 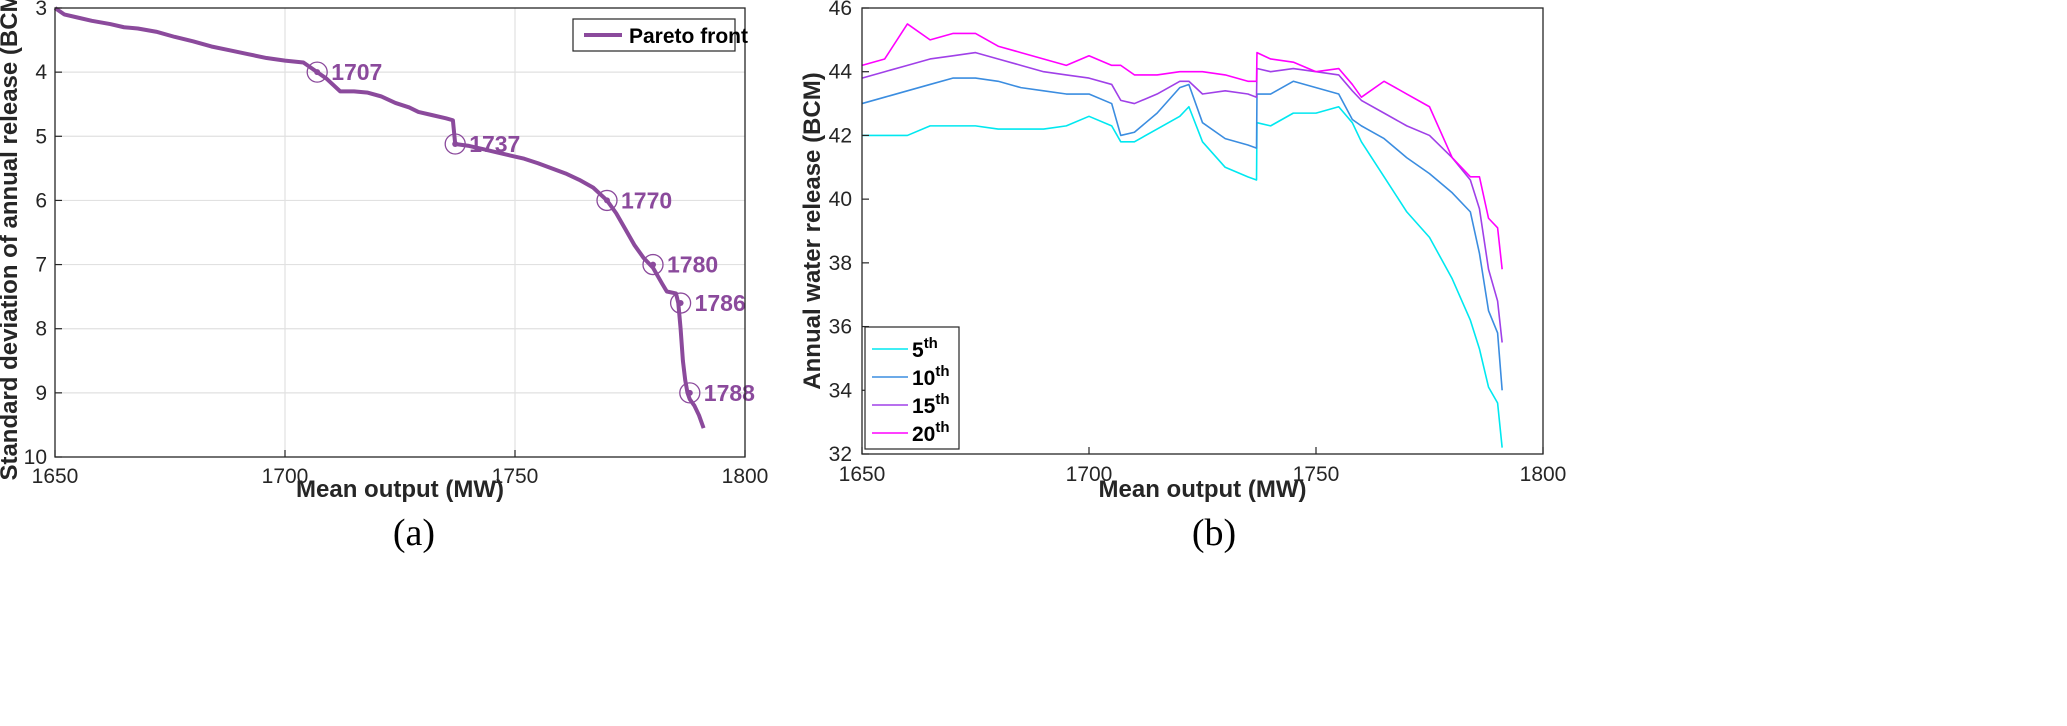 What do you see at coordinates (841, 72) in the screenshot?
I see `y-tick-label: 44` at bounding box center [841, 72].